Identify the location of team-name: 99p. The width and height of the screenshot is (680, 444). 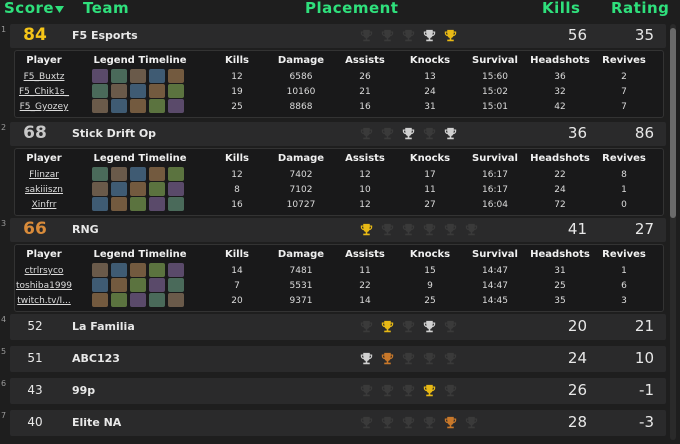
(84, 390).